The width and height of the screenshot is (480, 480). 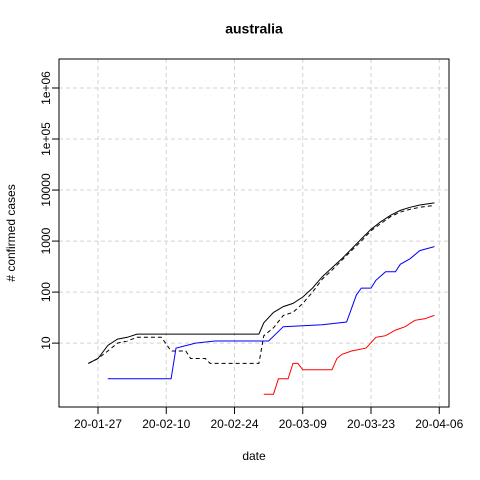 What do you see at coordinates (303, 424) in the screenshot?
I see `x-tick-label: 20-03-09` at bounding box center [303, 424].